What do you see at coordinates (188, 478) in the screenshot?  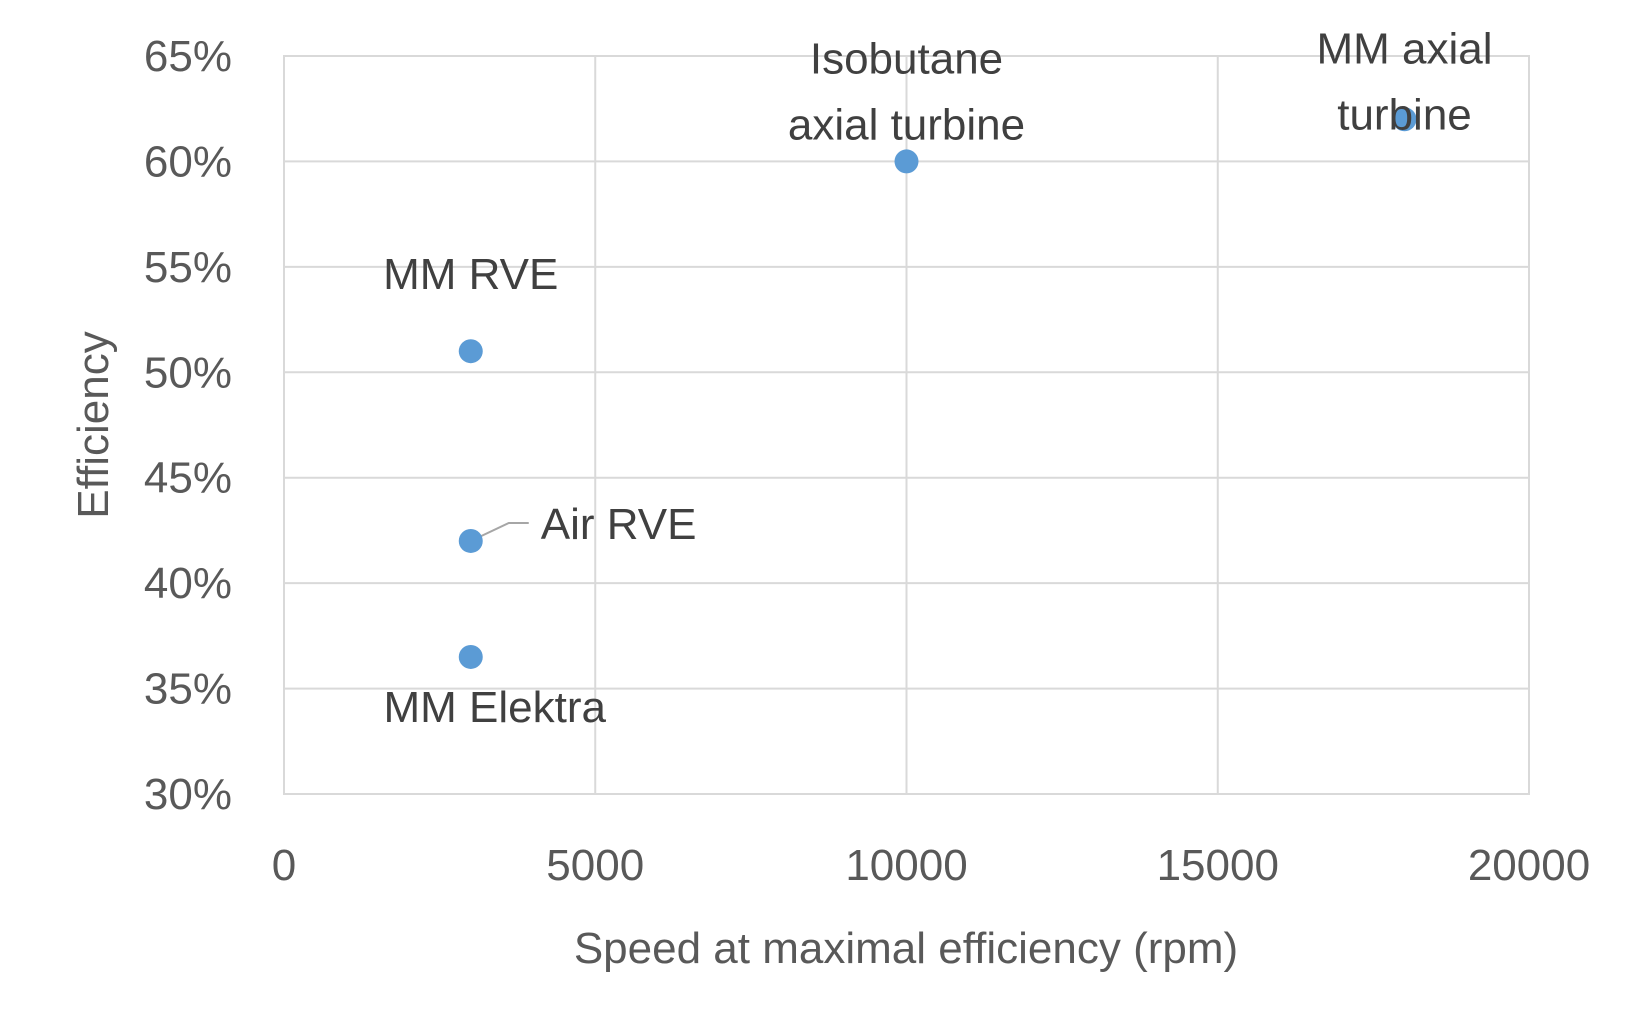 I see `y-tick-label: 45%` at bounding box center [188, 478].